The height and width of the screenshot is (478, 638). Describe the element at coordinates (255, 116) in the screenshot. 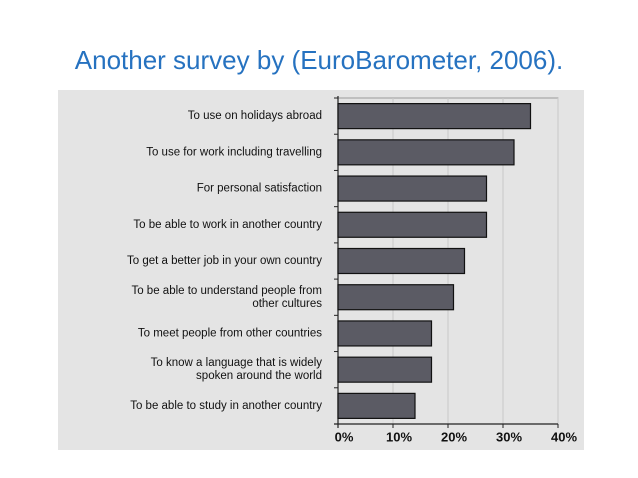

I see `y-tick-label: To use on holidays abroad` at that location.